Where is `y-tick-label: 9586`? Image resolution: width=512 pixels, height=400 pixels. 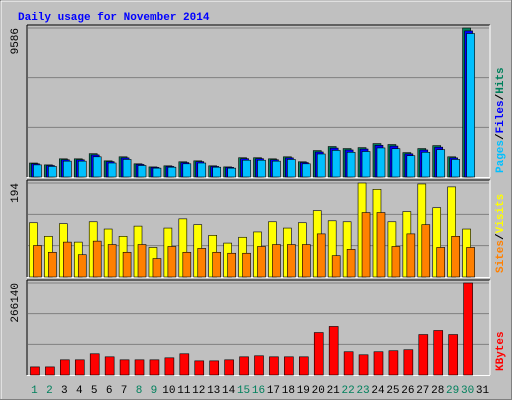 y-tick-label: 9586 is located at coordinates (16, 41).